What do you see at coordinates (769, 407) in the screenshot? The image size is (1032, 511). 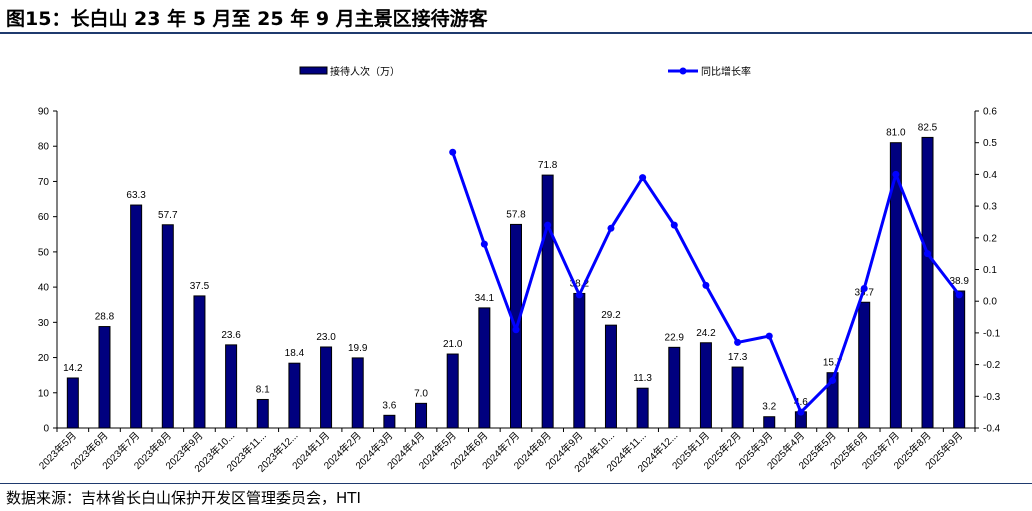 I see `bar-value-label: 3.2` at bounding box center [769, 407].